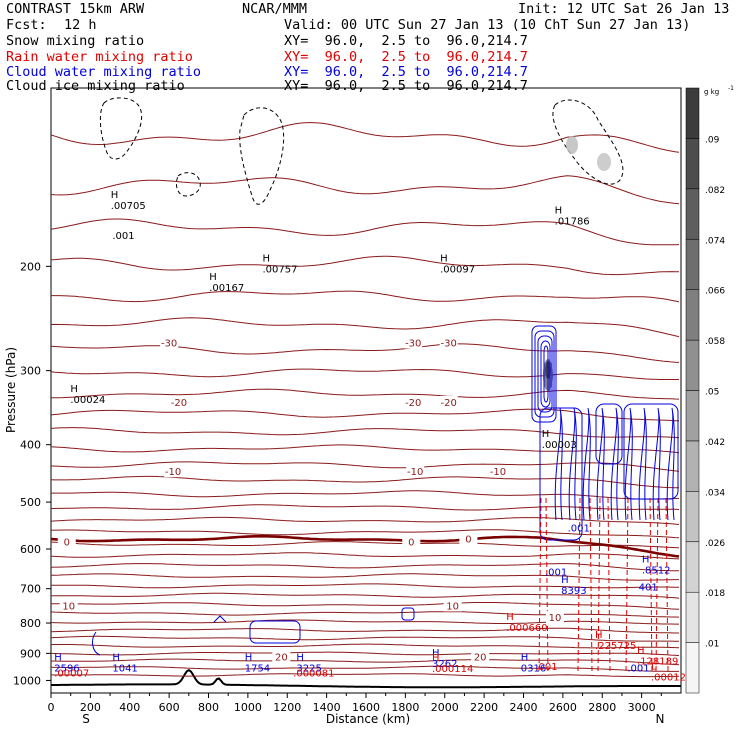 This screenshot has height=740, width=740. What do you see at coordinates (313, 674) in the screenshot?
I see `max-value-22: .000081` at bounding box center [313, 674].